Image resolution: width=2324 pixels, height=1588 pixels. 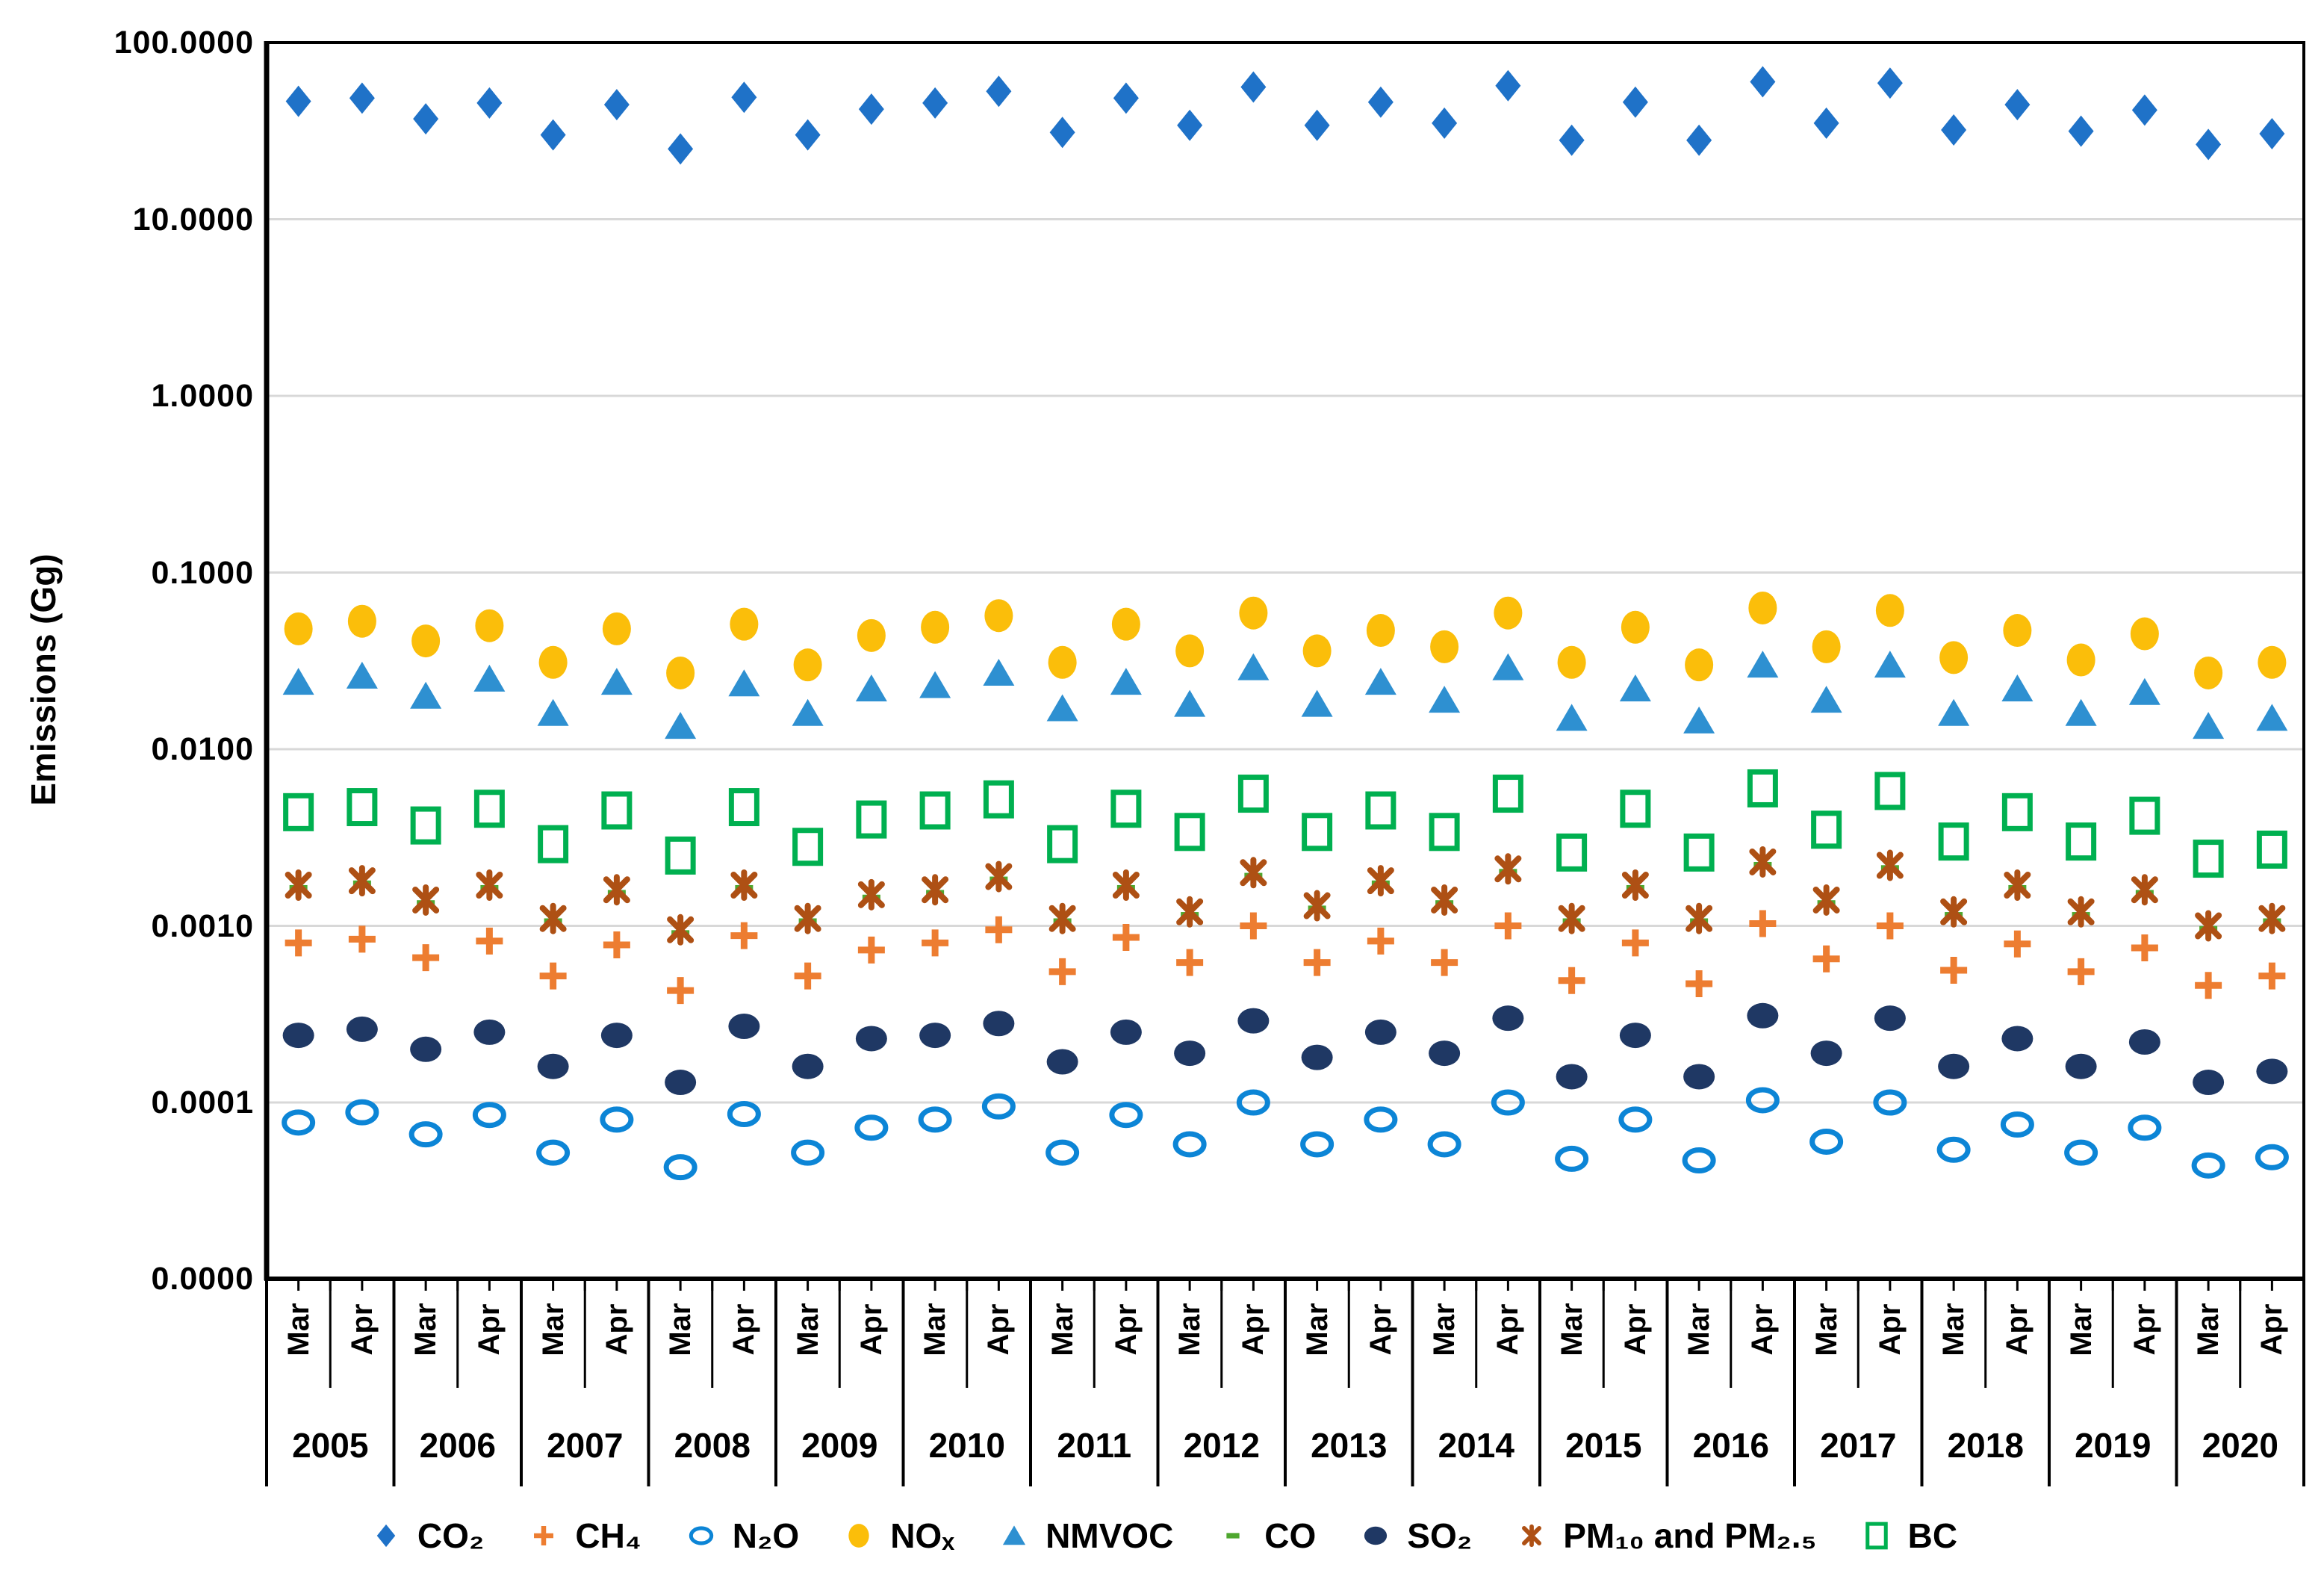 I want to click on nox-marker-icon, so click(x=859, y=1536).